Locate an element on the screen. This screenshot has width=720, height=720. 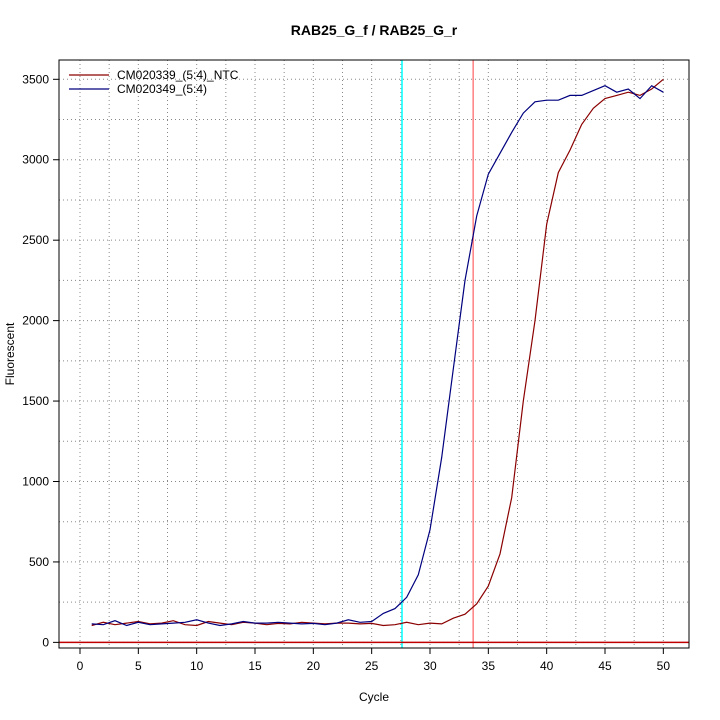
y-tick-label: 3000 is located at coordinates (35, 160).